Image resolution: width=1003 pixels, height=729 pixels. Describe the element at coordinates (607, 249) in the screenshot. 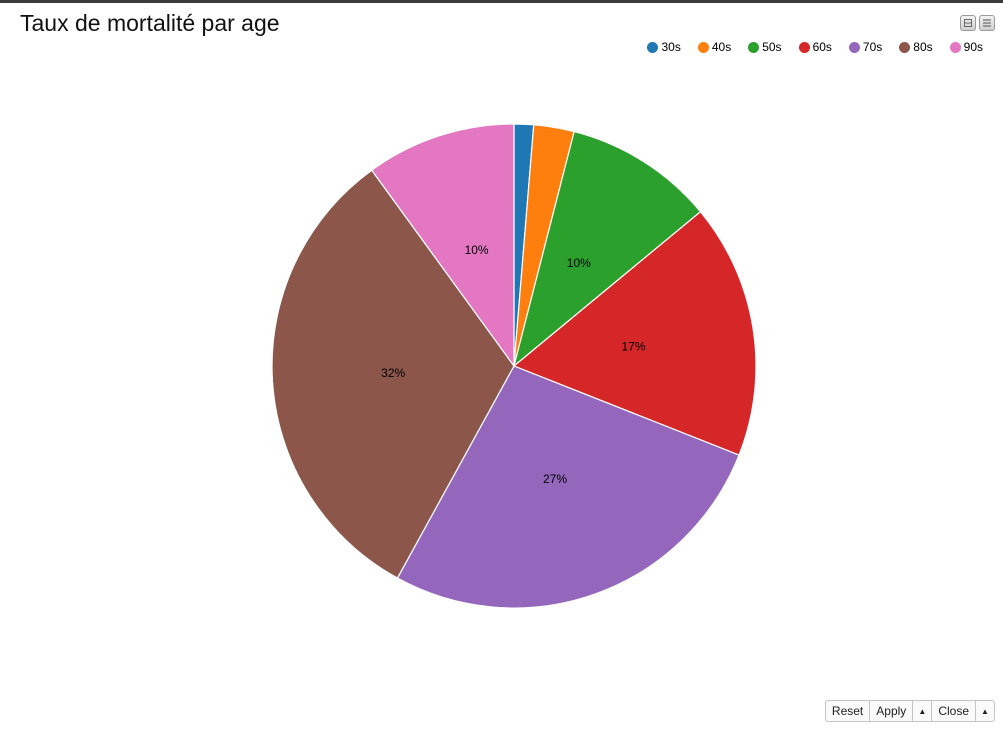

I see `pie-slice-50s` at that location.